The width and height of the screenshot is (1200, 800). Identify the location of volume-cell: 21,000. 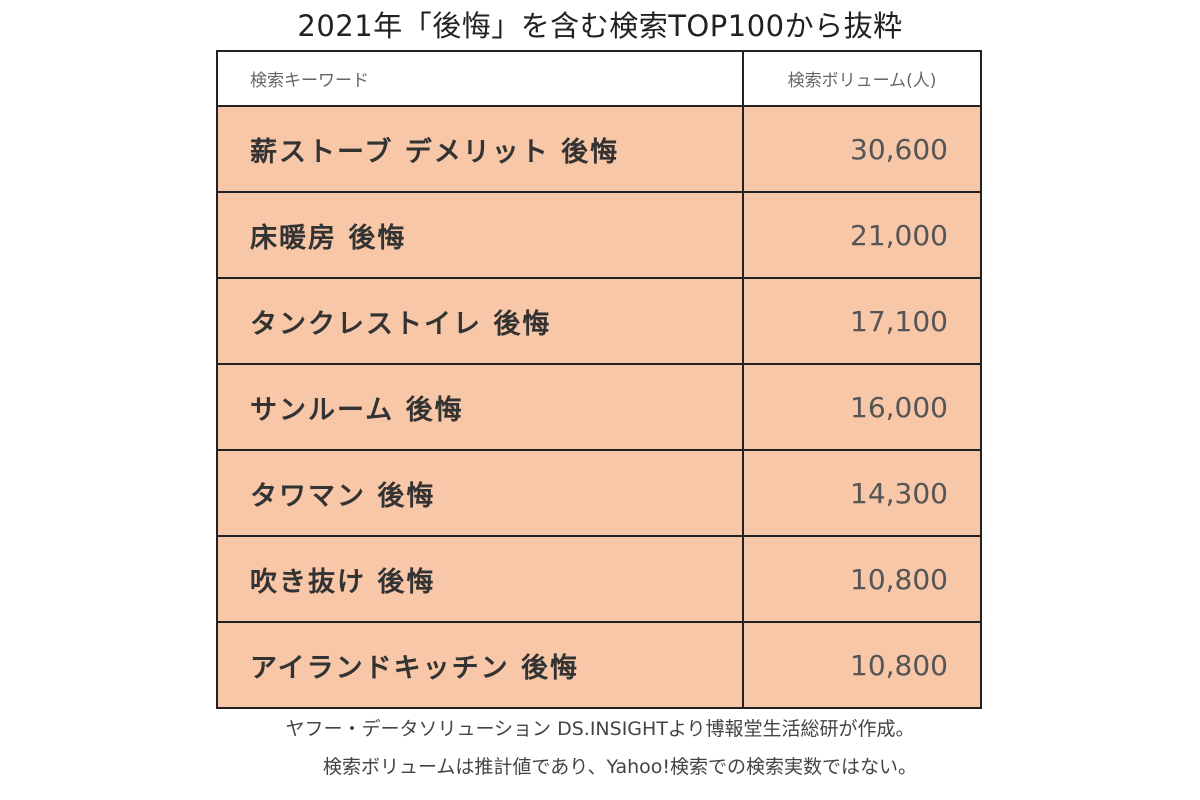
(899, 235).